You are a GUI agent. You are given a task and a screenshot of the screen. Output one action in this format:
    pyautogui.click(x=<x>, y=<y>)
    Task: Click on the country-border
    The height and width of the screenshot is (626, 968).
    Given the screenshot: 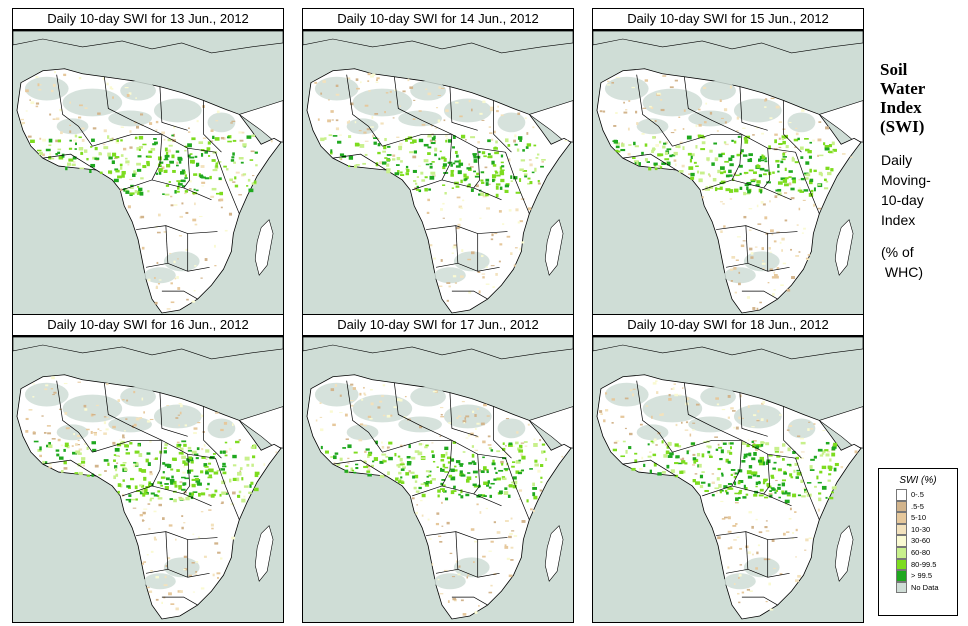 What is the action you would take?
    pyautogui.click(x=154, y=449)
    